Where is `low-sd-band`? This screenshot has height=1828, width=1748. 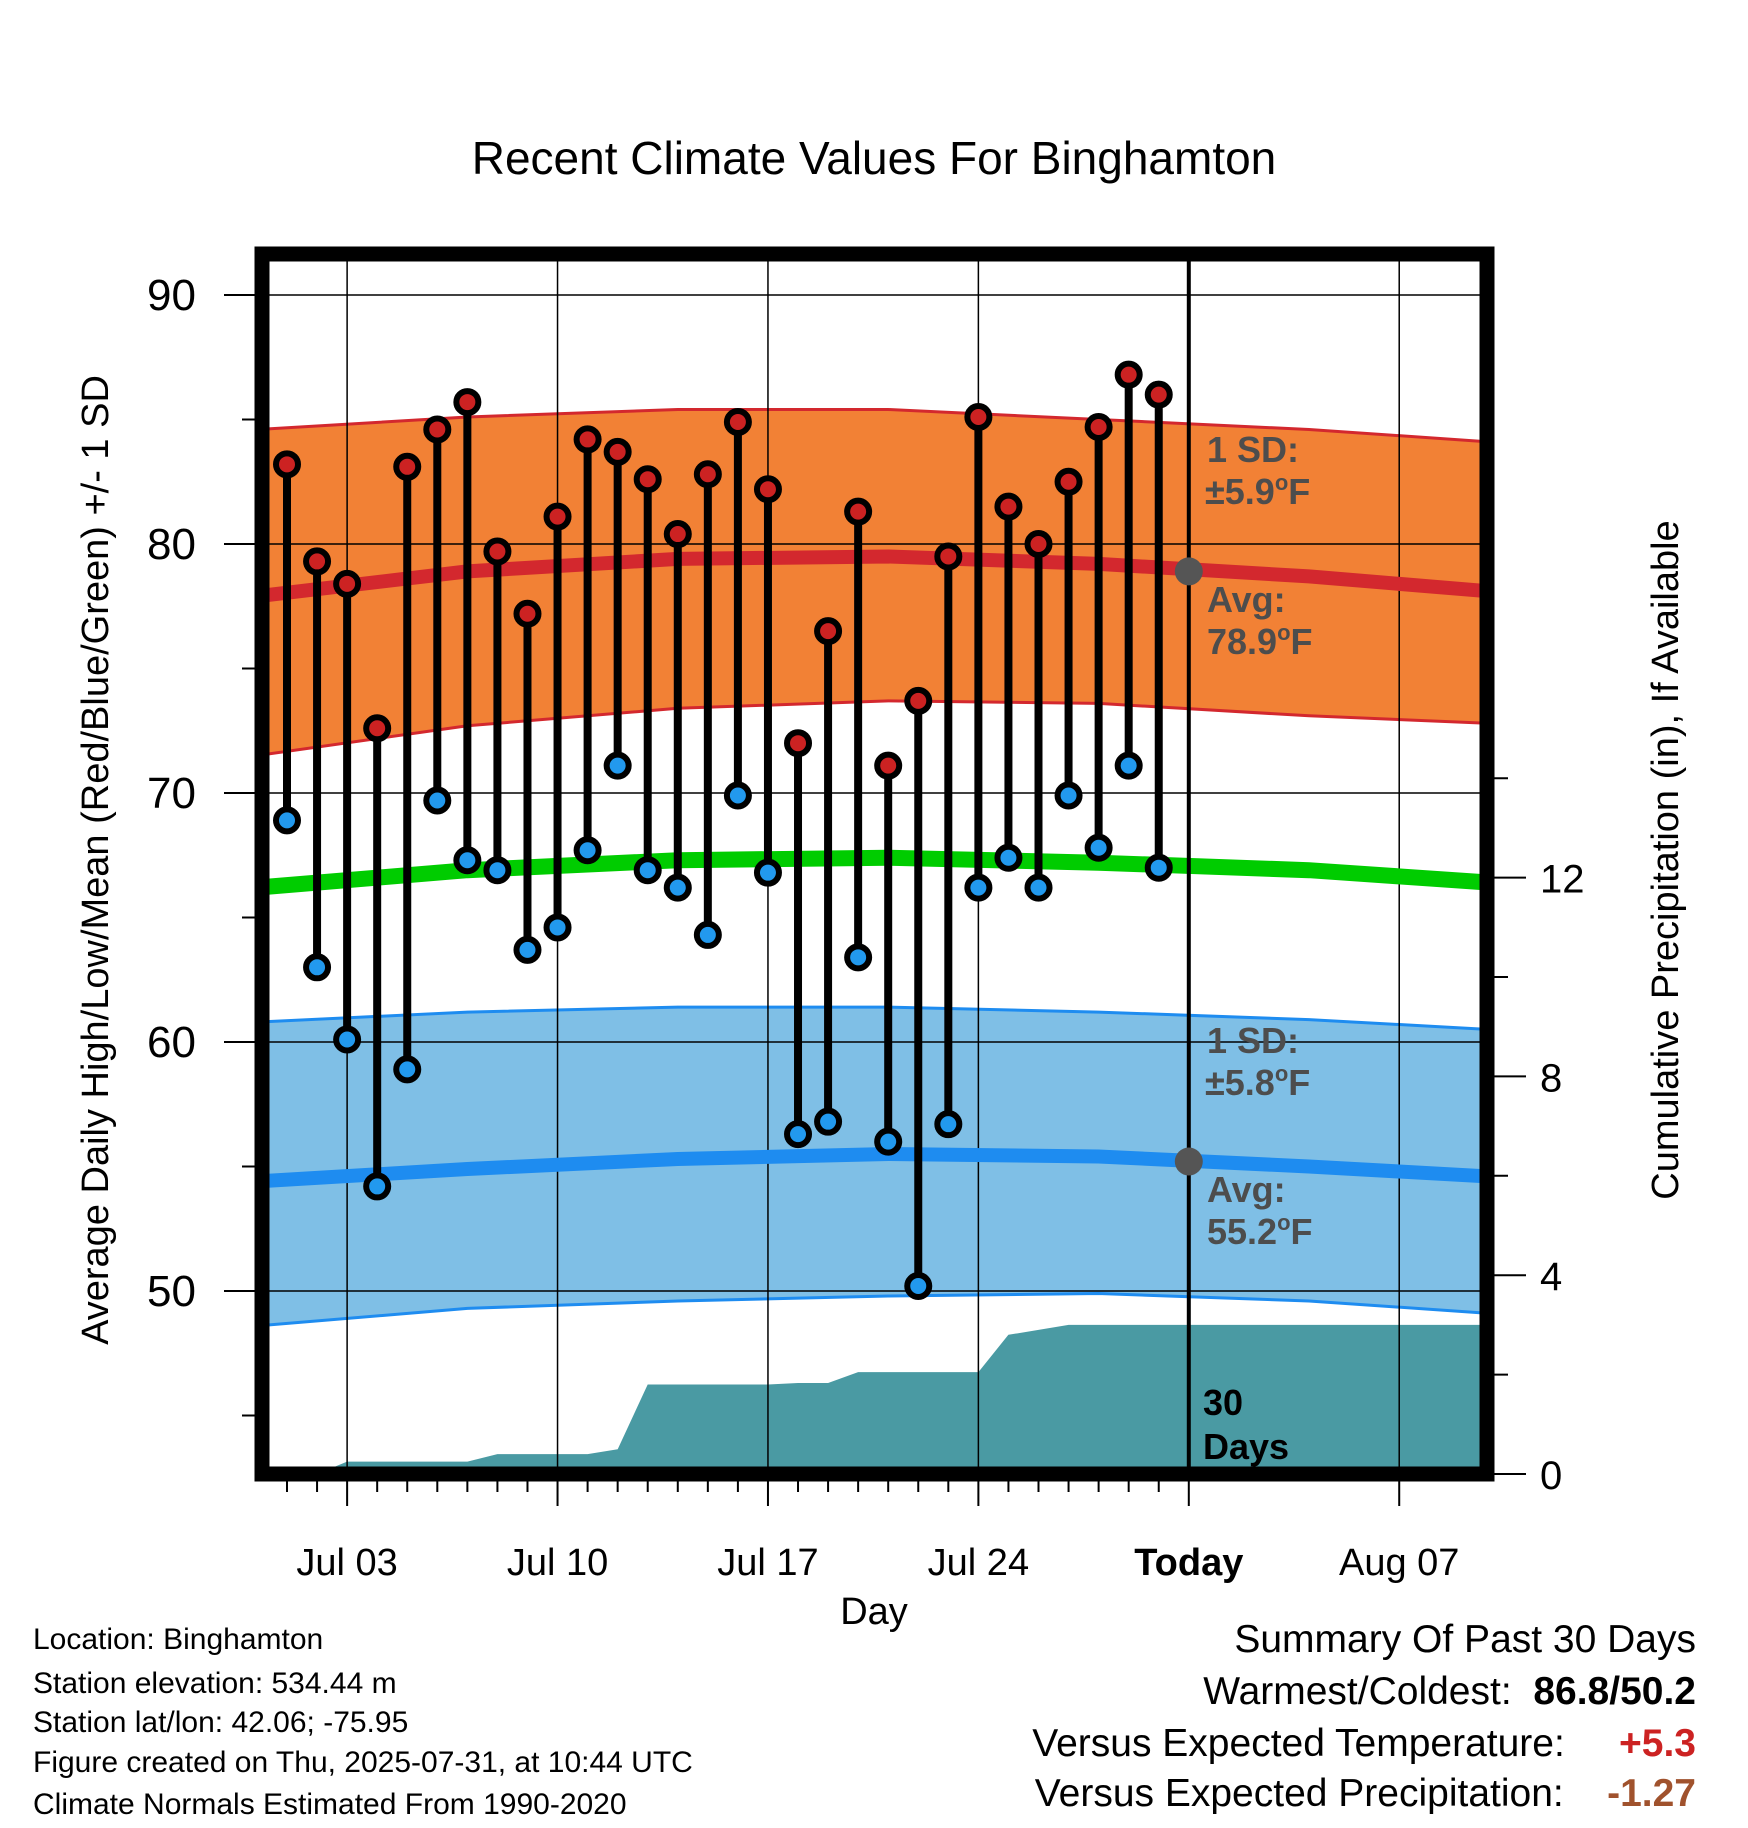 low-sd-band is located at coordinates (874, 1166).